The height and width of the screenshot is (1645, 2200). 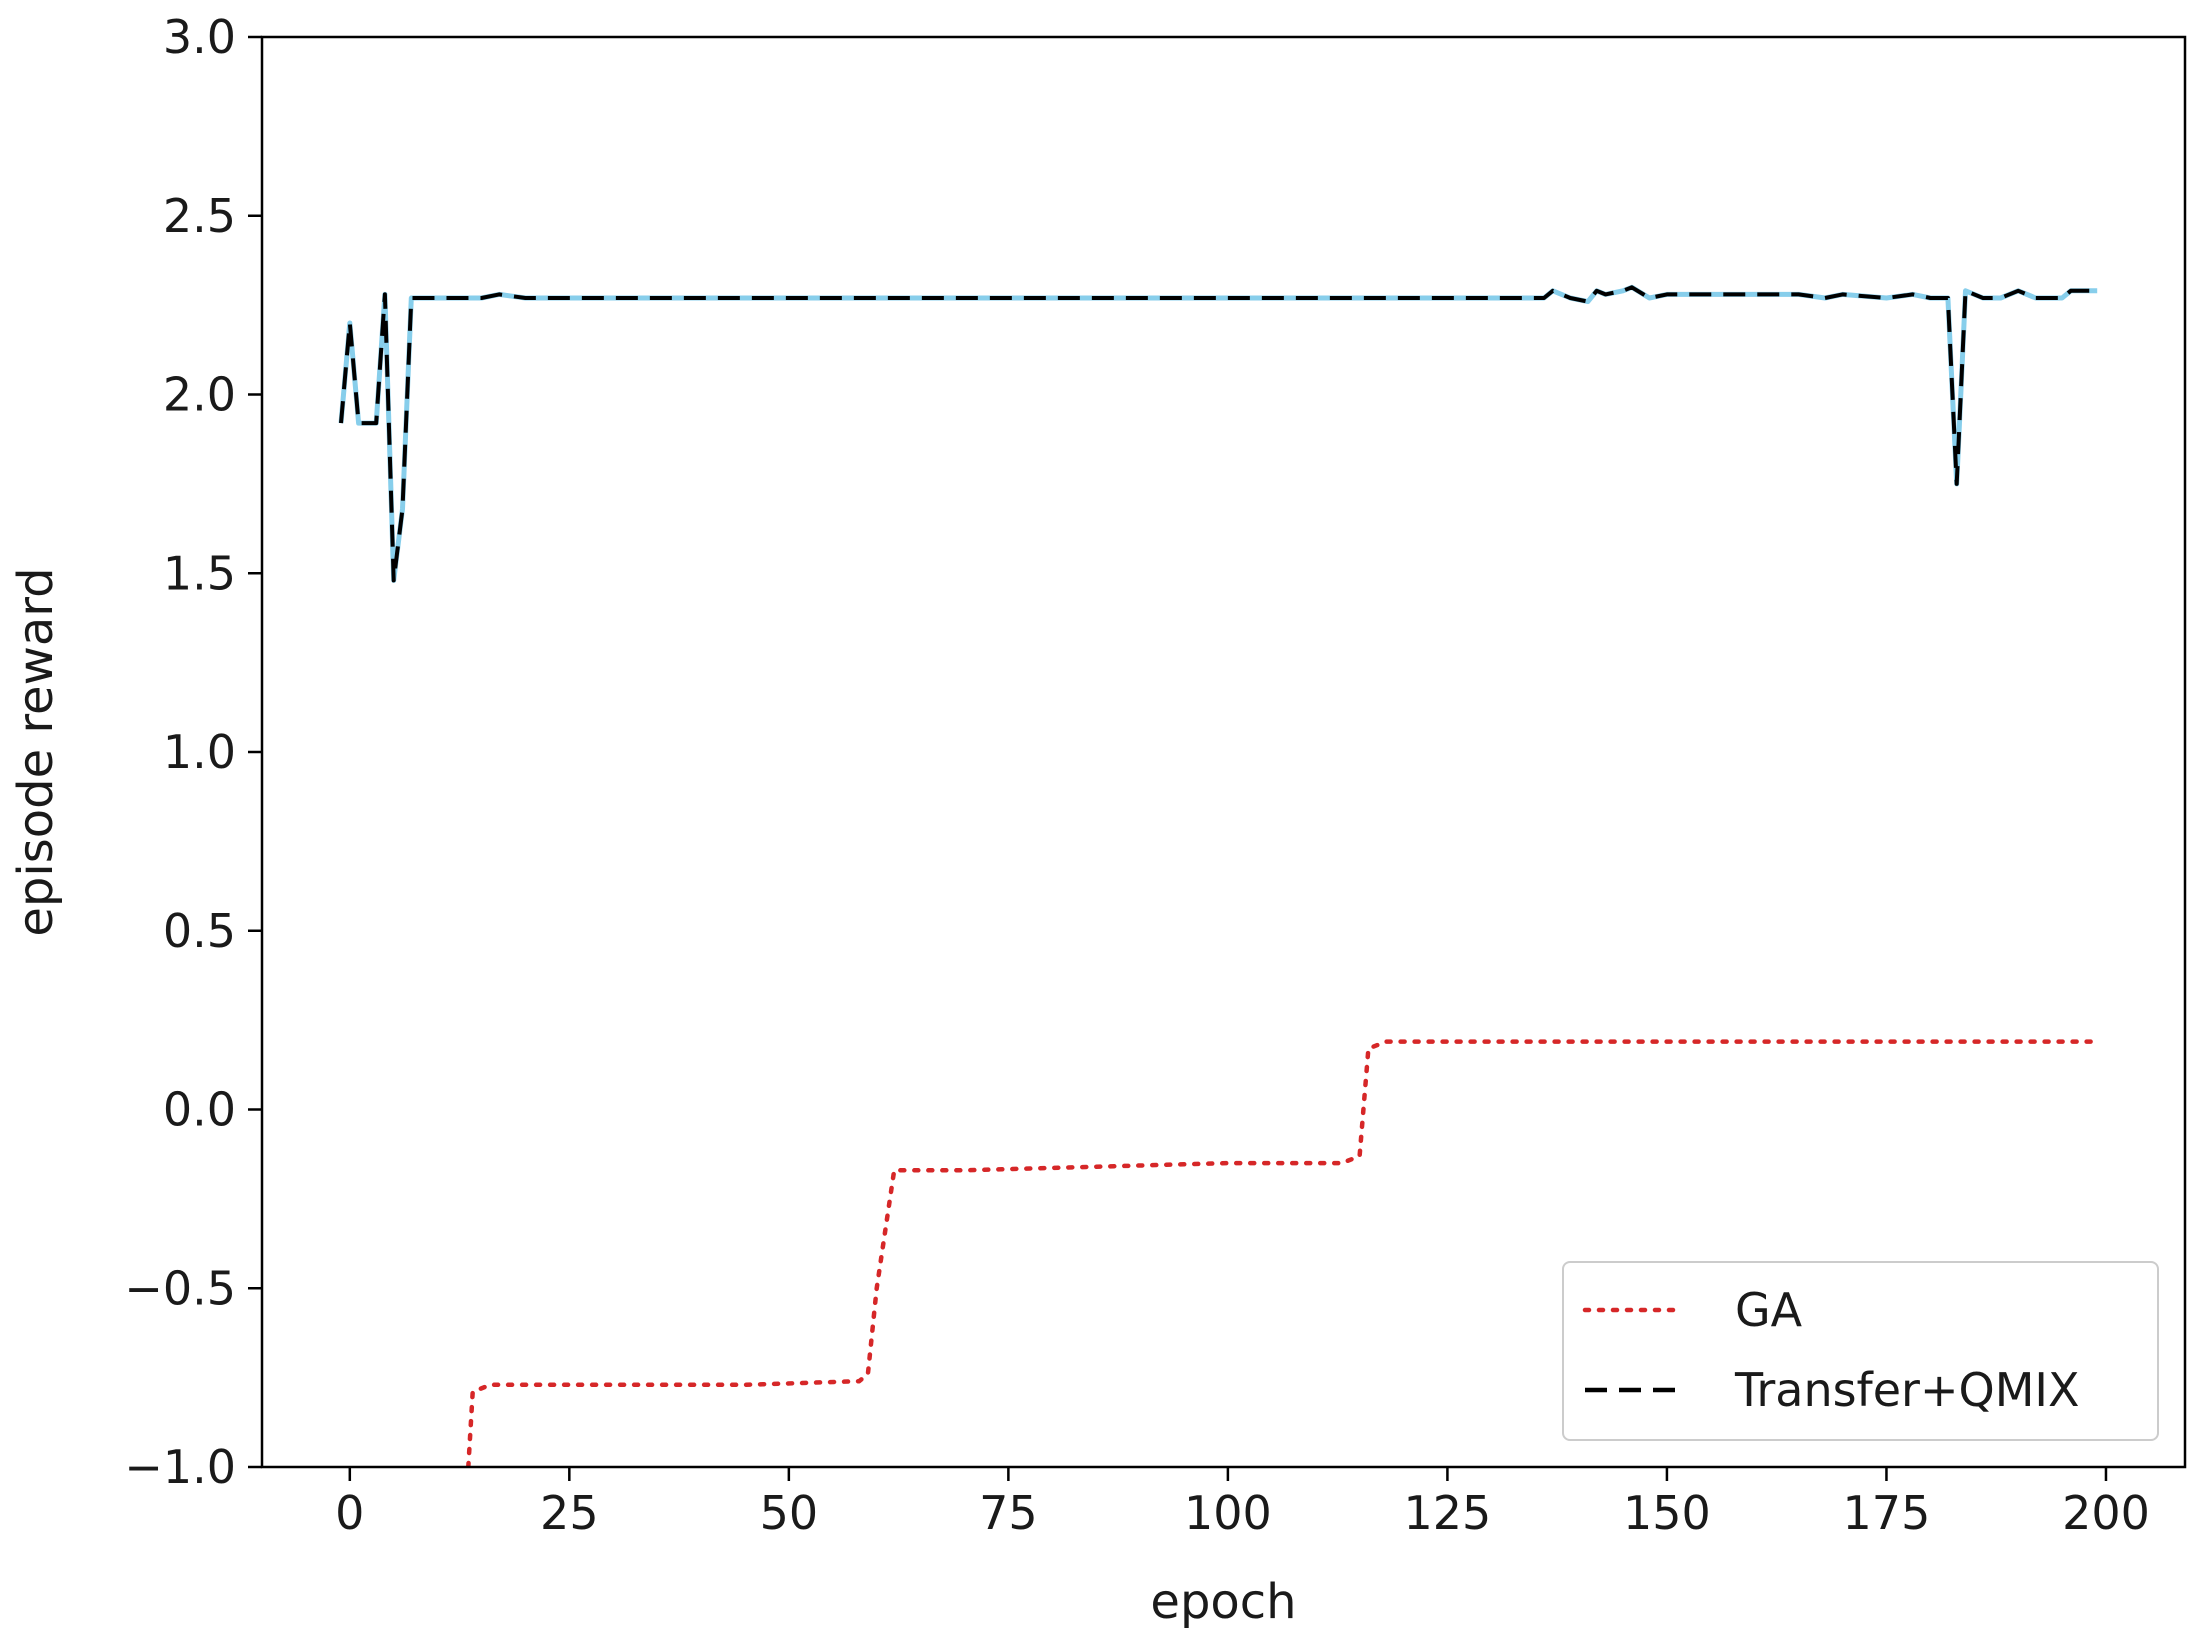 I want to click on y-tick-label: 0.0, so click(x=199, y=1110).